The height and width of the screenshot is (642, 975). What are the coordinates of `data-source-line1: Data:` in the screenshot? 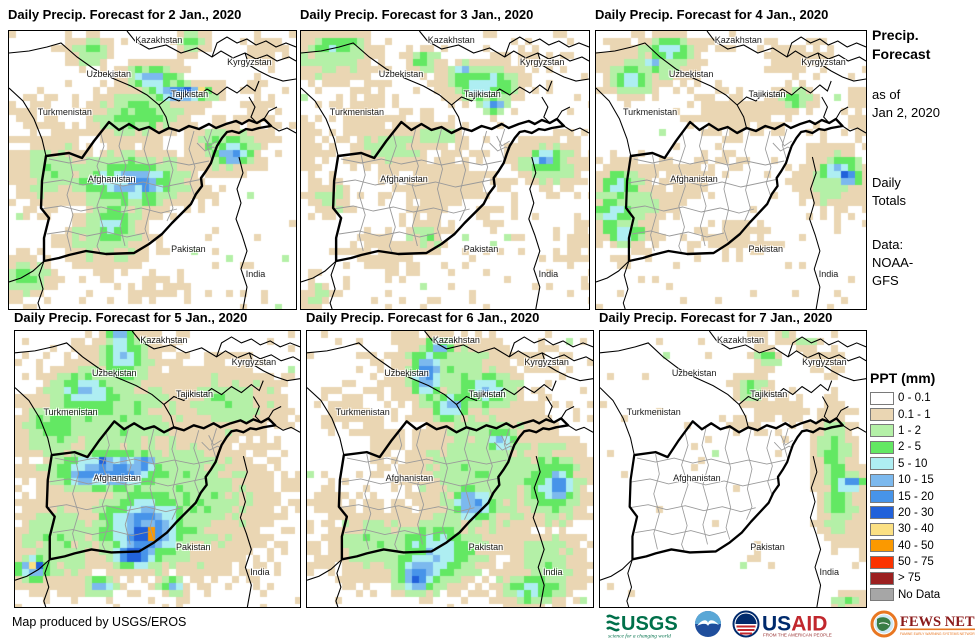 It's located at (888, 244).